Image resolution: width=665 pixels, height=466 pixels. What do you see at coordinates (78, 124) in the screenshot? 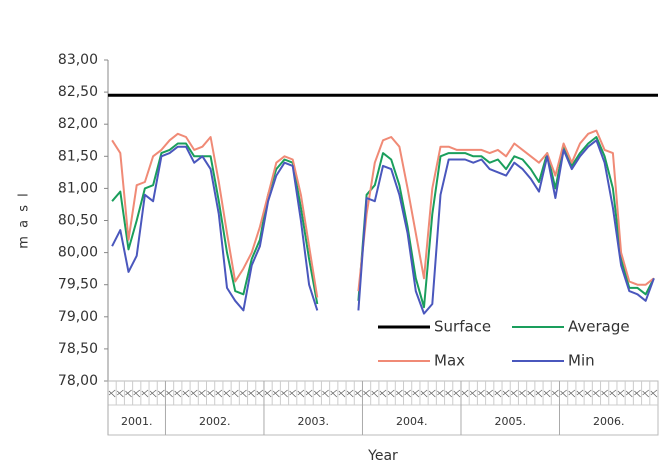
I see `y-tick-label: 82,00` at bounding box center [78, 124].